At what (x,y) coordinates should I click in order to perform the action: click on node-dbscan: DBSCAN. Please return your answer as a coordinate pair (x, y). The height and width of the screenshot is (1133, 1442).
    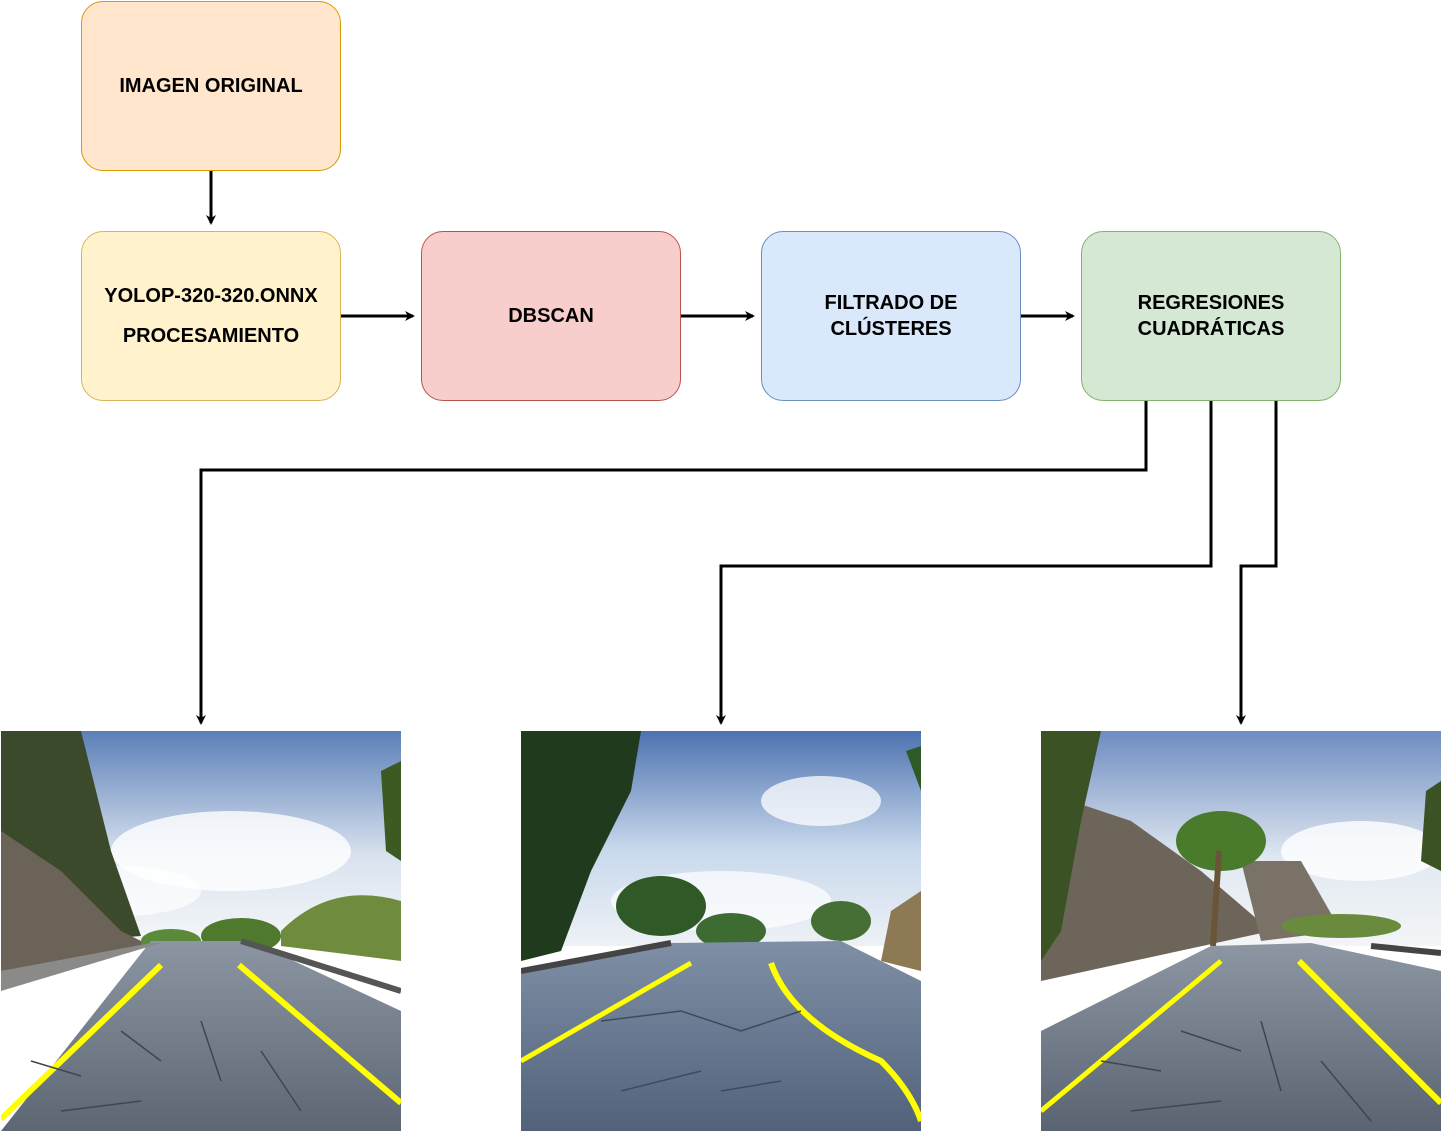
    Looking at the image, I should click on (551, 316).